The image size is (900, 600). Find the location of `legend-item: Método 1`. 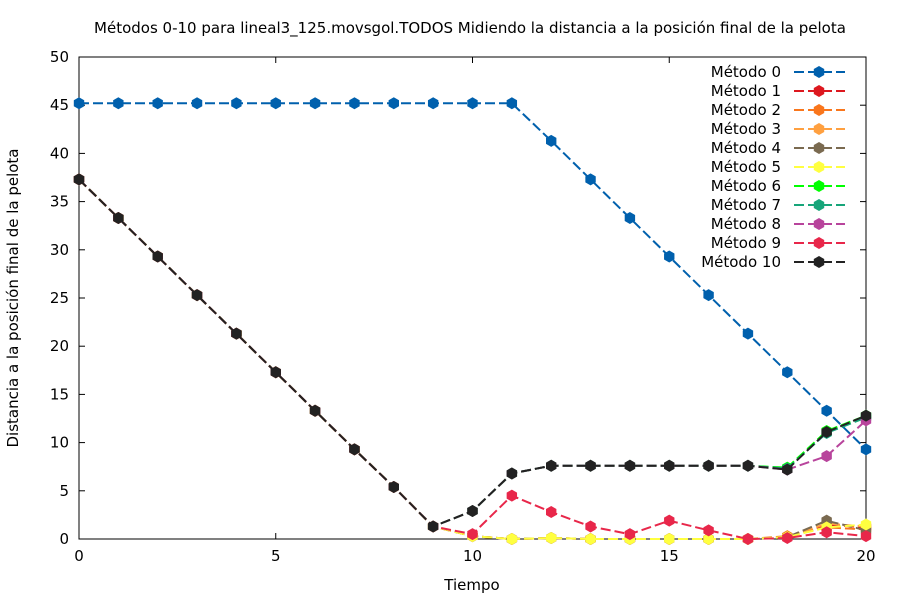

legend-item: Método 1 is located at coordinates (778, 91).